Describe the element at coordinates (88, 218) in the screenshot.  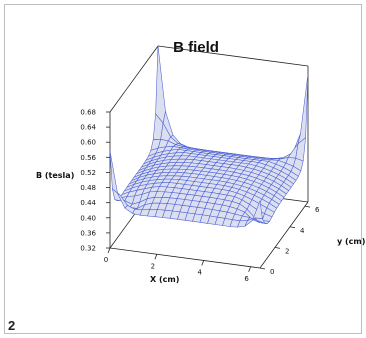
I see `z-tick-label: 0.40` at that location.